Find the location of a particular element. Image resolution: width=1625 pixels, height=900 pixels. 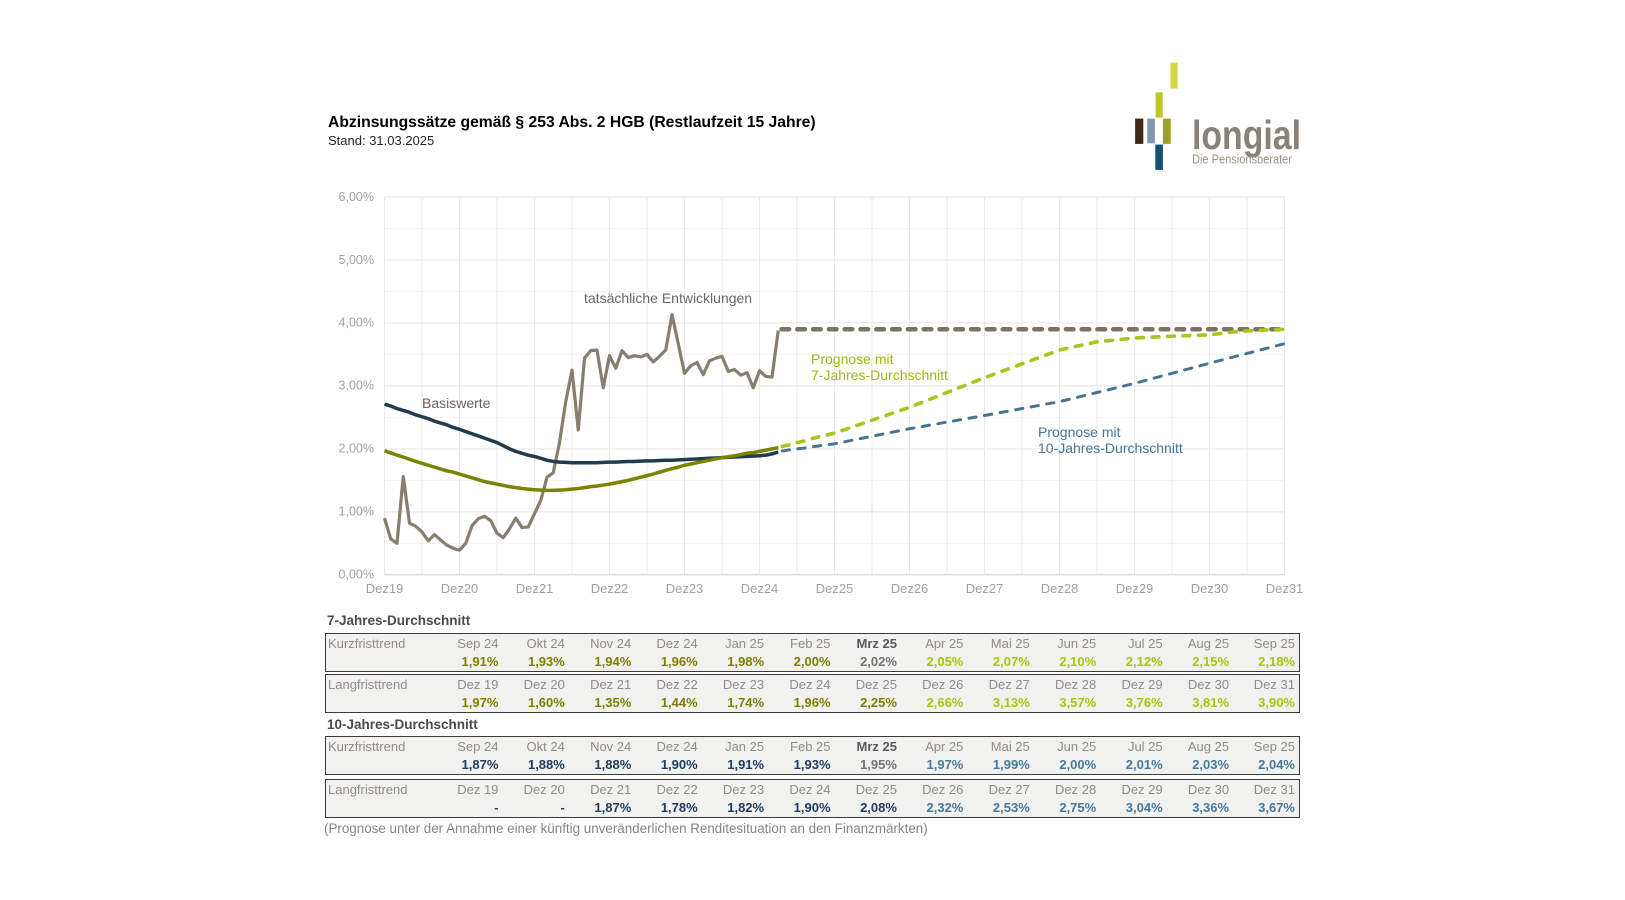

svg-text: longial is located at coordinates (1246, 135).